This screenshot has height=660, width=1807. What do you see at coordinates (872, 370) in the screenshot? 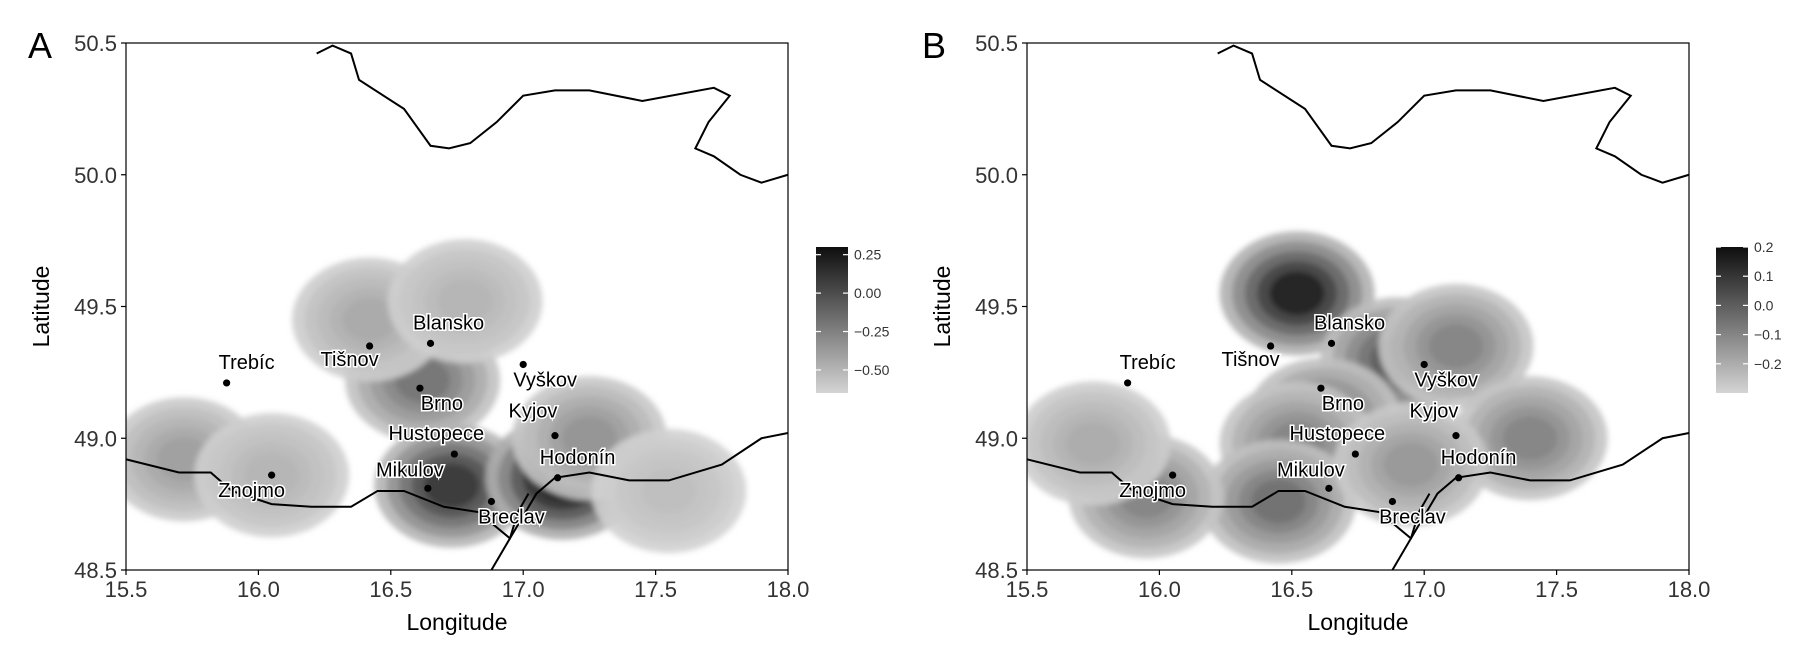
I see `colorbar-tick-label: −0.50` at bounding box center [872, 370].